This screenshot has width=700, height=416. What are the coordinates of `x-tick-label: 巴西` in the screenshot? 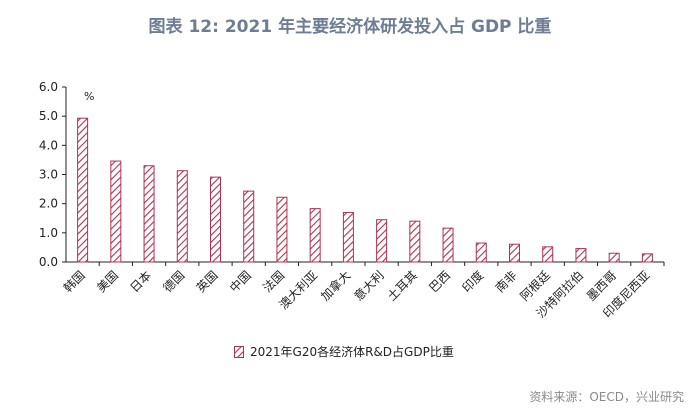 It's located at (439, 281).